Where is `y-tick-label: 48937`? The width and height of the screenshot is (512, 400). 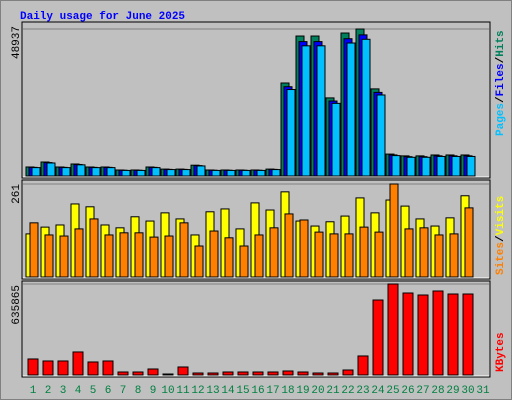 y-tick-label: 48937 is located at coordinates (17, 42).